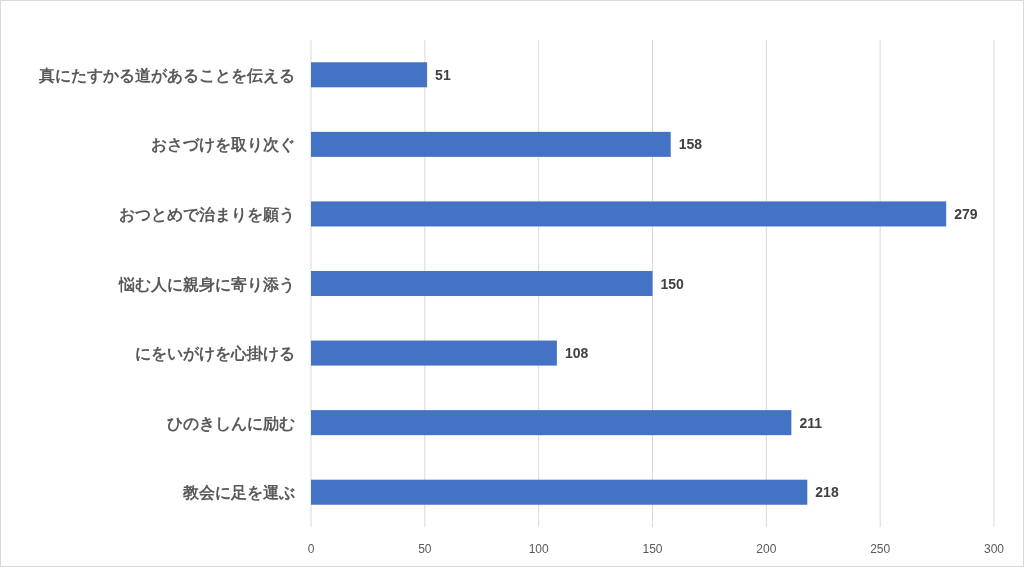 The height and width of the screenshot is (567, 1024). Describe the element at coordinates (652, 549) in the screenshot. I see `x-tick-label: 150` at that location.